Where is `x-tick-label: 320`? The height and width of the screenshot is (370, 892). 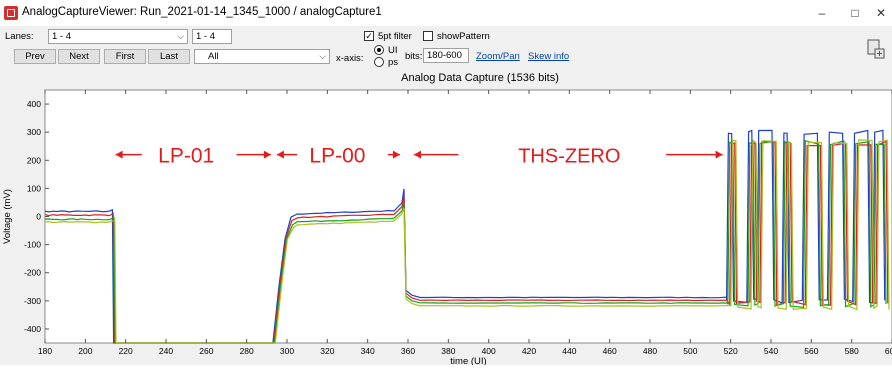 x-tick-label: 320 is located at coordinates (327, 351).